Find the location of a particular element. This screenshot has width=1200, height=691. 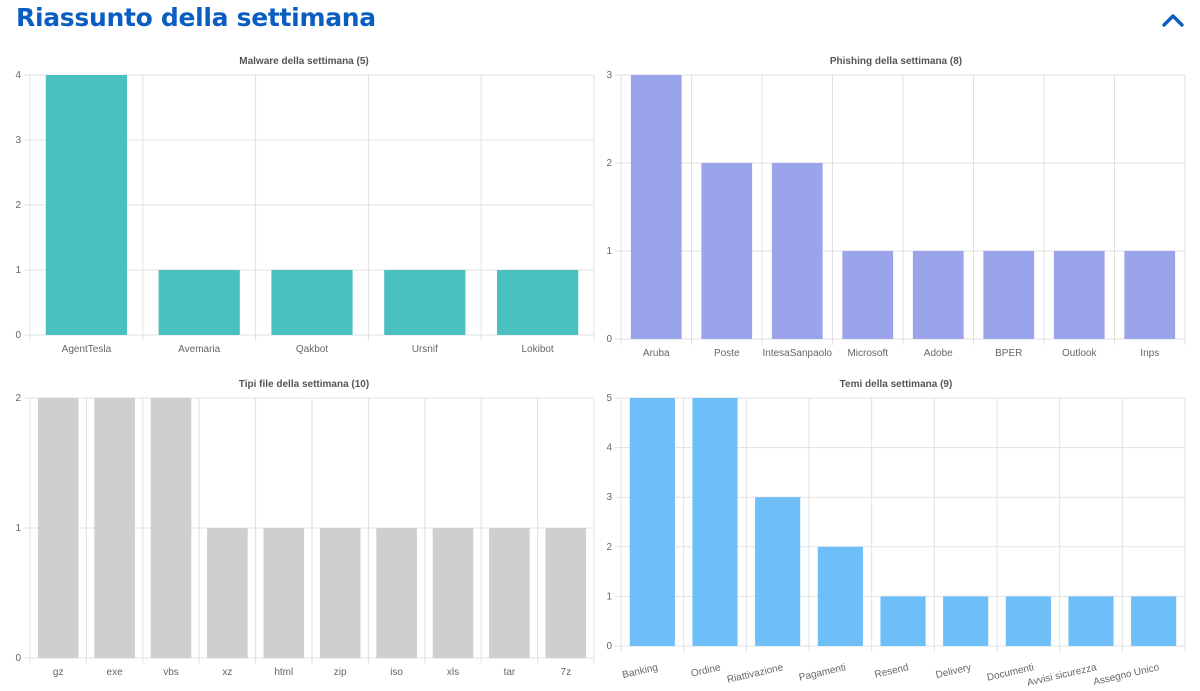

bar-exe is located at coordinates (114, 528).